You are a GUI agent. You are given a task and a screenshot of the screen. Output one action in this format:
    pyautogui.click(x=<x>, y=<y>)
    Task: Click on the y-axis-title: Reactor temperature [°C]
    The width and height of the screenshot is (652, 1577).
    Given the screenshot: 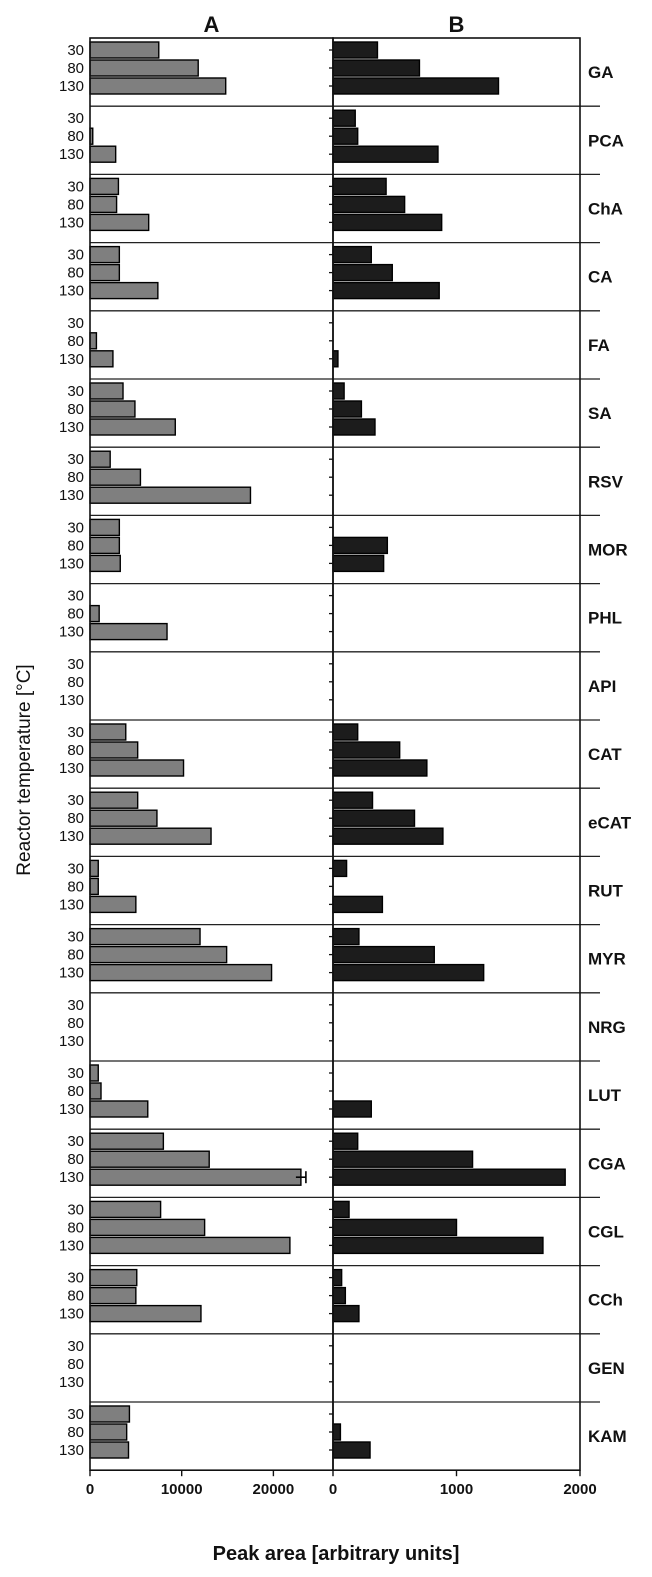 What is the action you would take?
    pyautogui.click(x=24, y=769)
    